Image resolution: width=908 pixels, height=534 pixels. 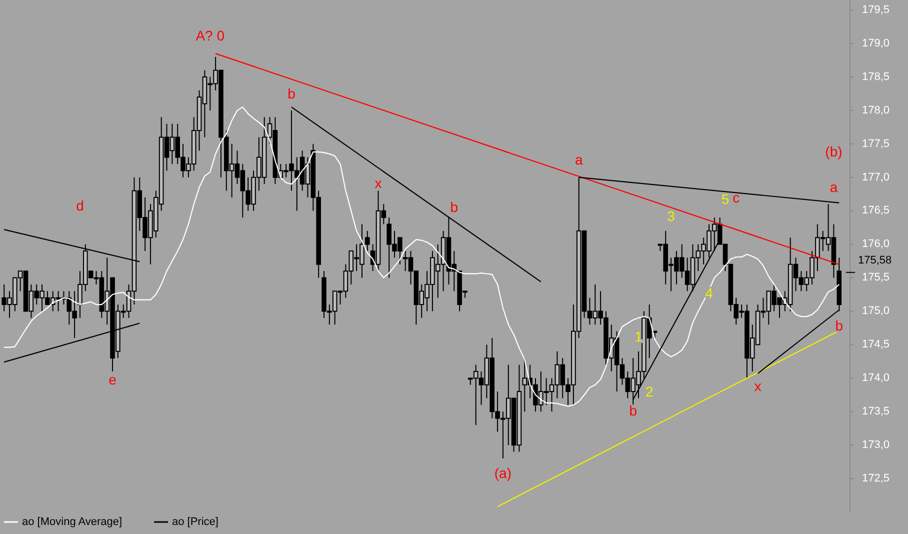 I want to click on y-tick-label: 179,0, so click(x=876, y=43).